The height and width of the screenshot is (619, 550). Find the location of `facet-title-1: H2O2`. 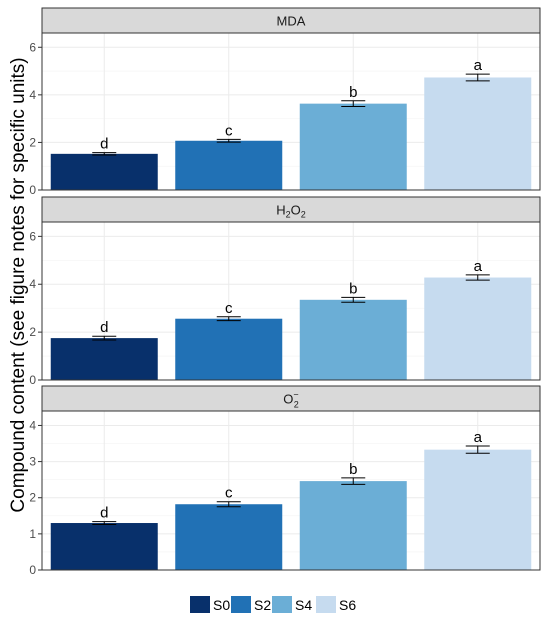

facet-title-1: H2O2 is located at coordinates (291, 211).